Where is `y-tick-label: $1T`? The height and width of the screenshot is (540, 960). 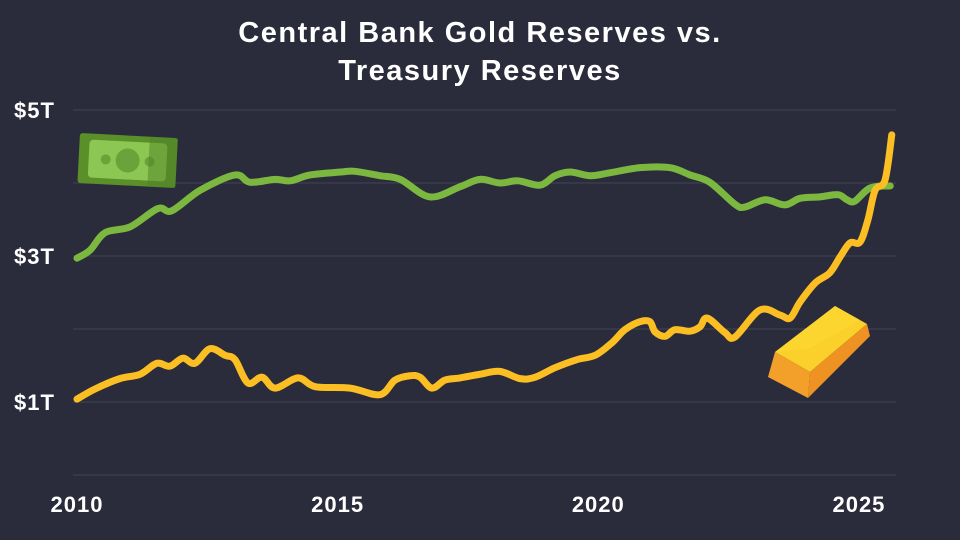 y-tick-label: $1T is located at coordinates (34, 402).